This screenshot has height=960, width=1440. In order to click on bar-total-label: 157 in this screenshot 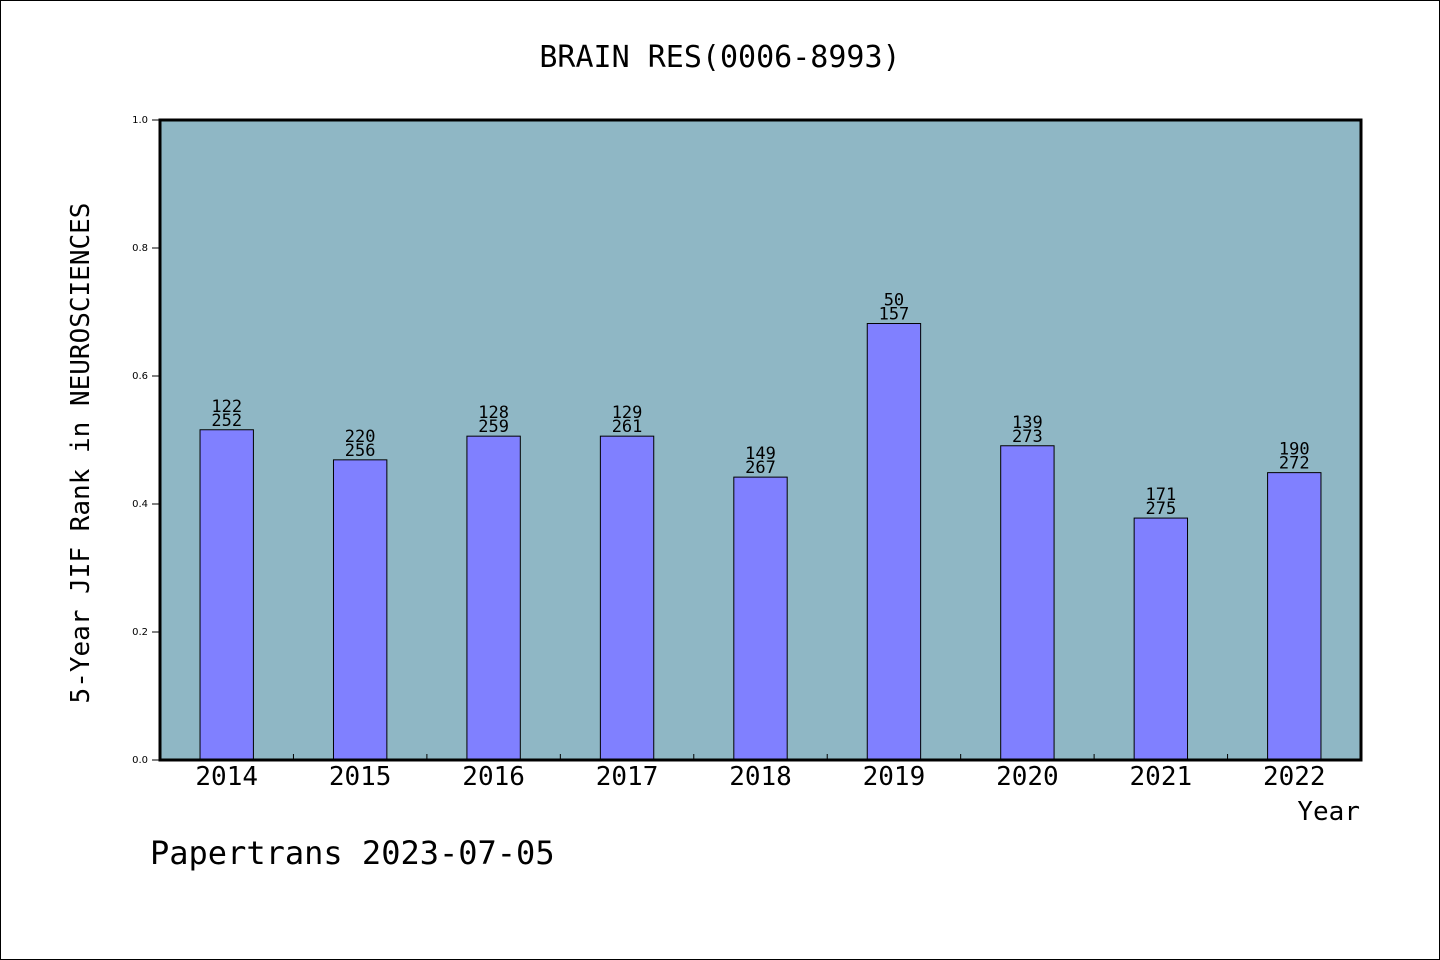, I will do `click(894, 315)`.